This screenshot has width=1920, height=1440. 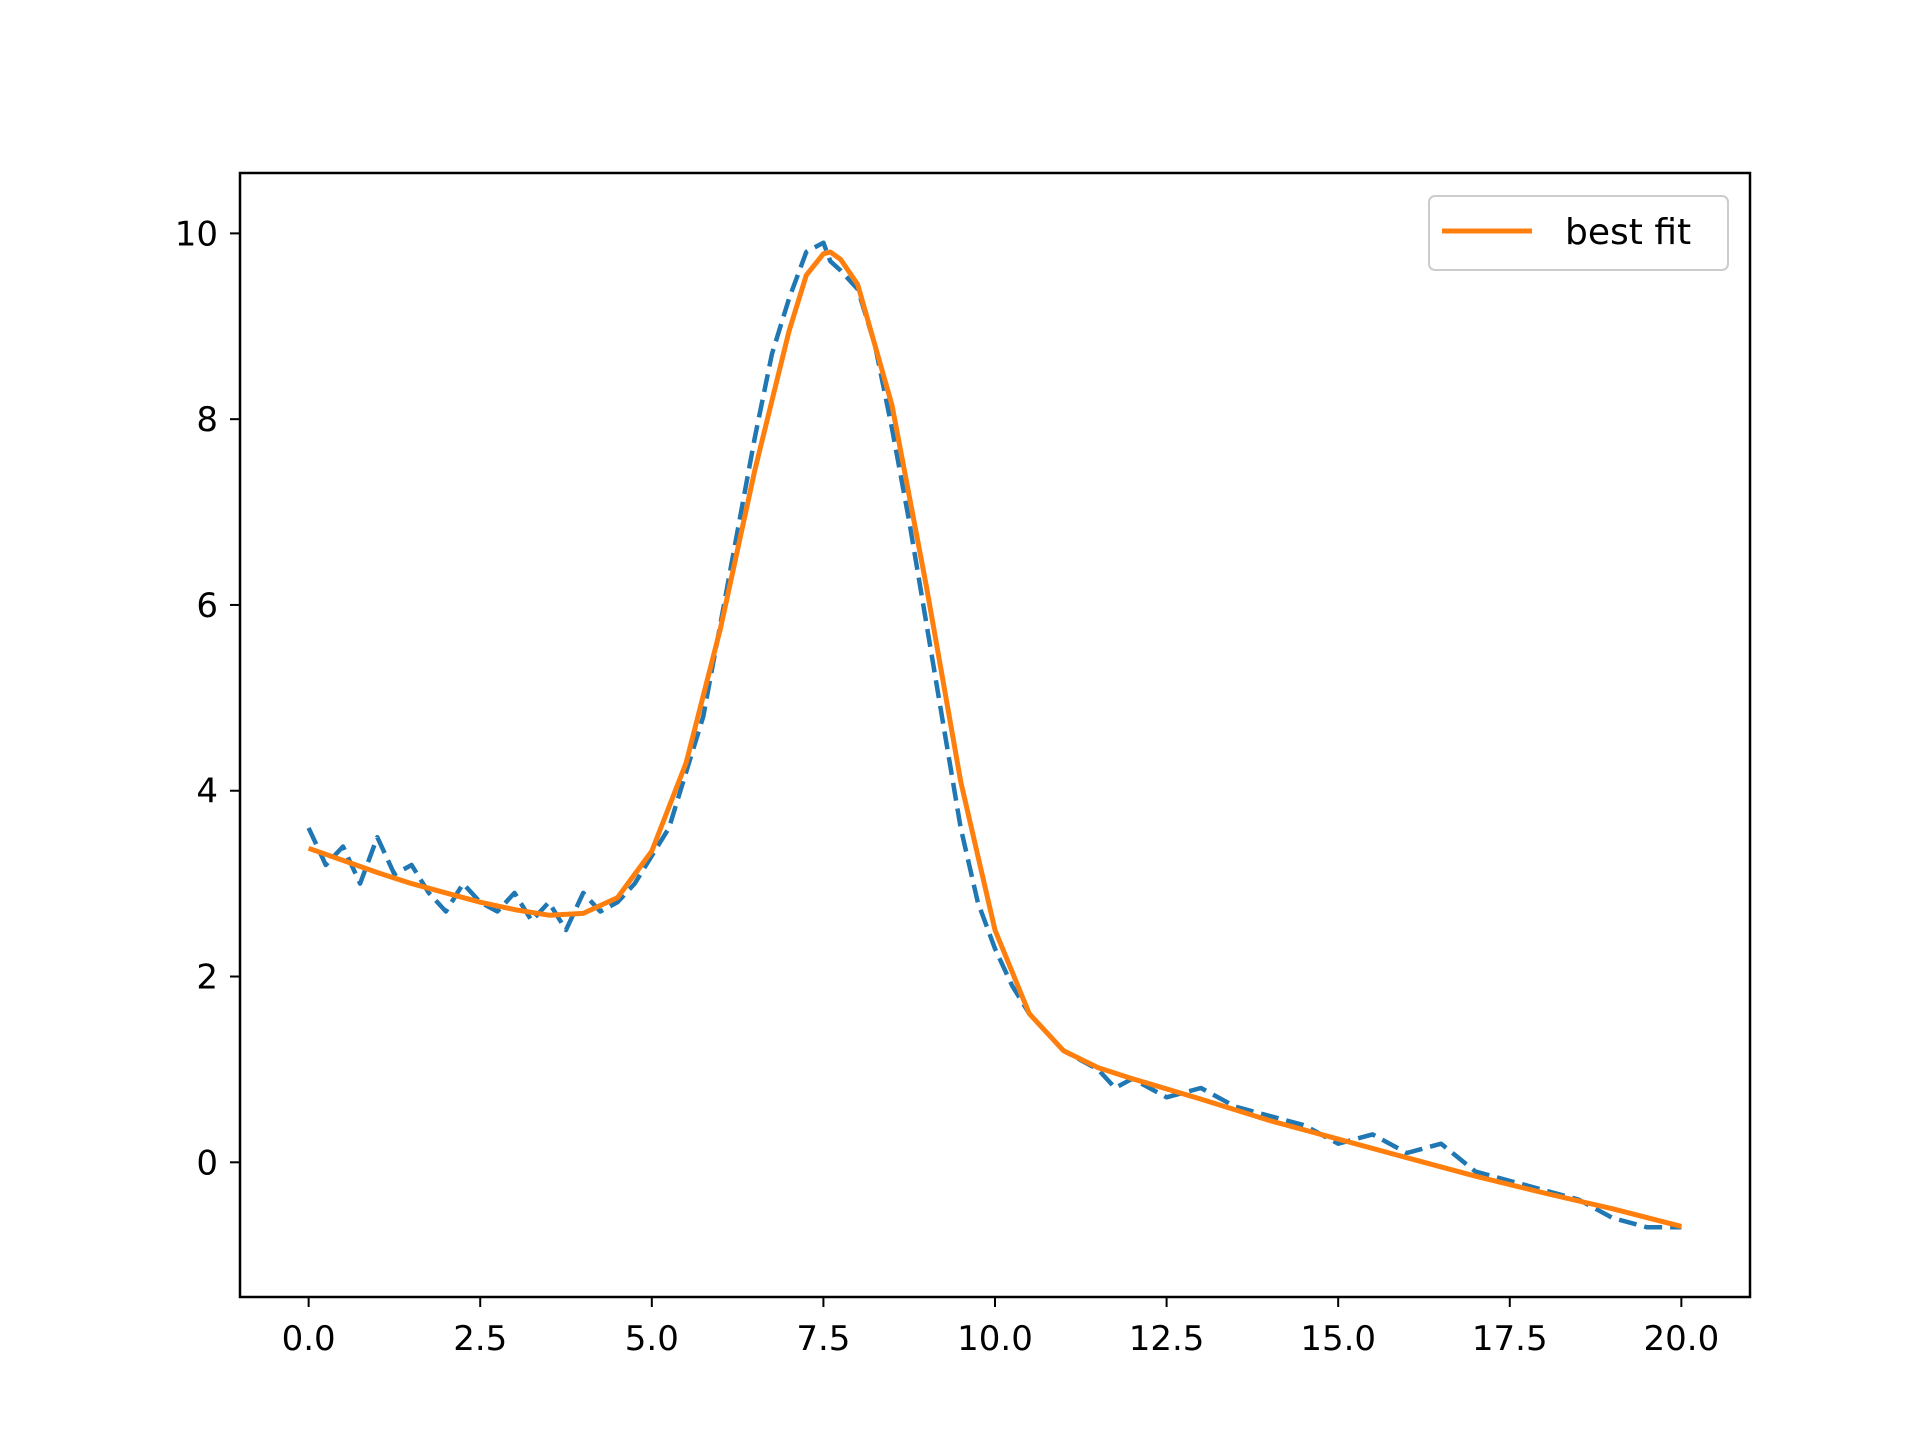 I want to click on x-tick-label: 10.0, so click(x=995, y=1339).